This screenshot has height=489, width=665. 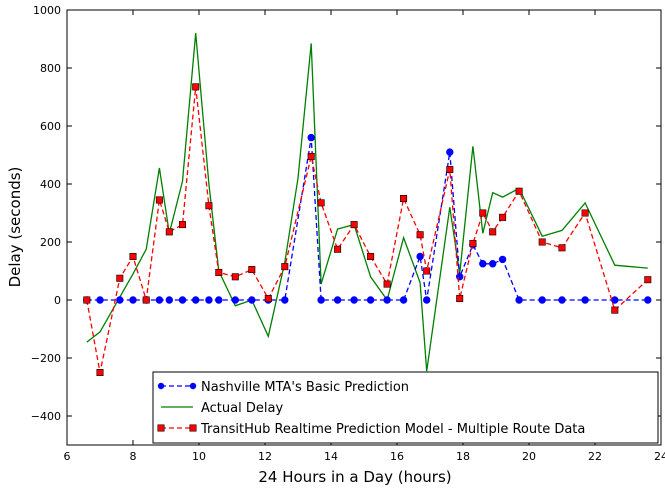 I want to click on x-tick-label: 6, so click(x=67, y=456).